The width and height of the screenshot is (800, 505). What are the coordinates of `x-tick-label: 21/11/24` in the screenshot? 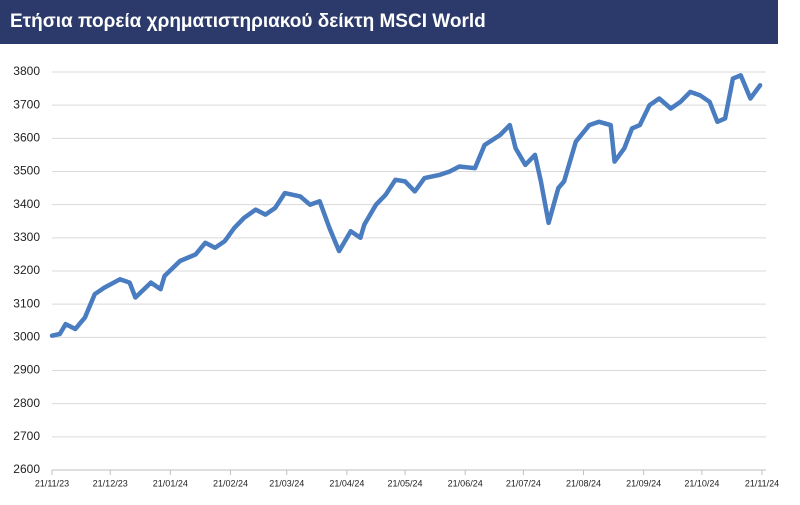 It's located at (762, 483).